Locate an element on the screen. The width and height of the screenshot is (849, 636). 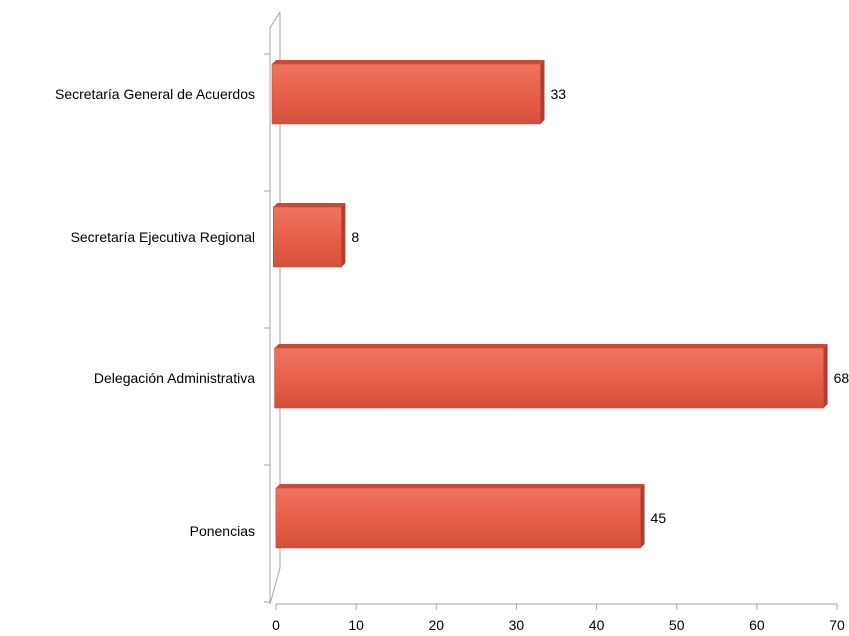
floor-edge is located at coordinates (275, 586).